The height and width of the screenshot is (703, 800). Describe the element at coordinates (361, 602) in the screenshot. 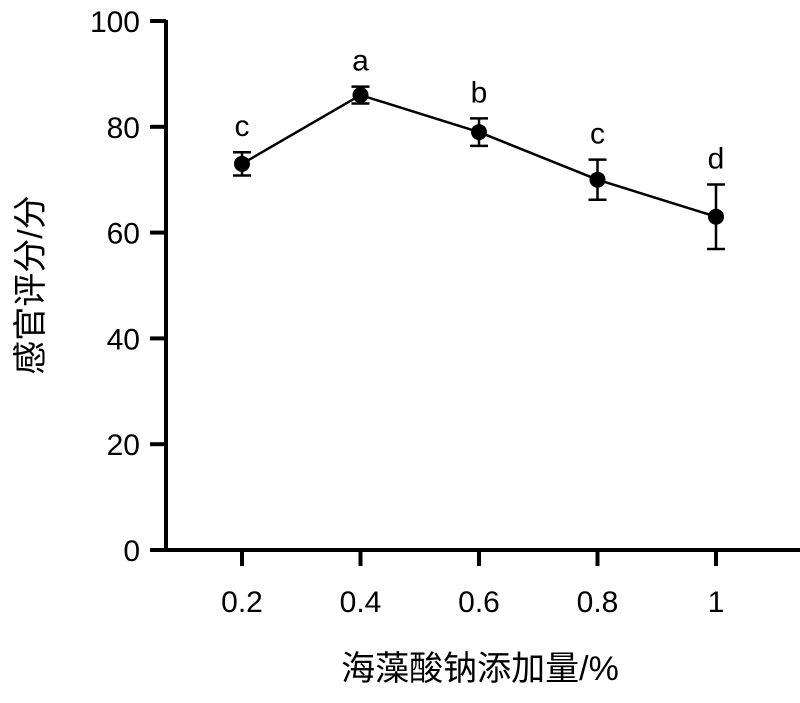

I see `x-tick-label: 0.4` at that location.